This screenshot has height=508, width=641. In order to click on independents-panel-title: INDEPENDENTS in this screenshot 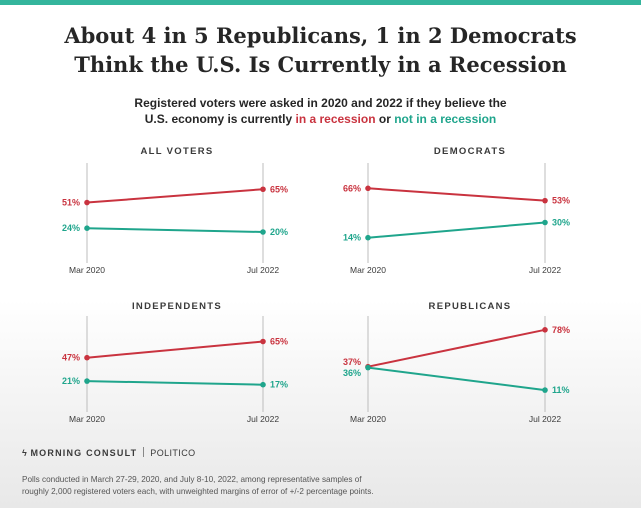, I will do `click(177, 306)`.